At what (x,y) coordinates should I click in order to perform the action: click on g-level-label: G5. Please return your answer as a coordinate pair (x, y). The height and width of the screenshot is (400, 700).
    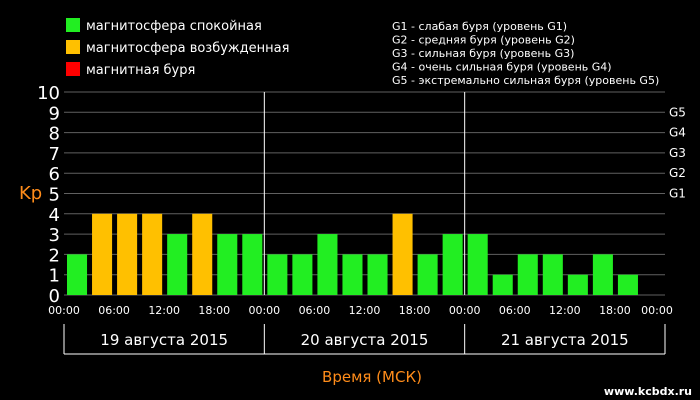
    Looking at the image, I should click on (677, 112).